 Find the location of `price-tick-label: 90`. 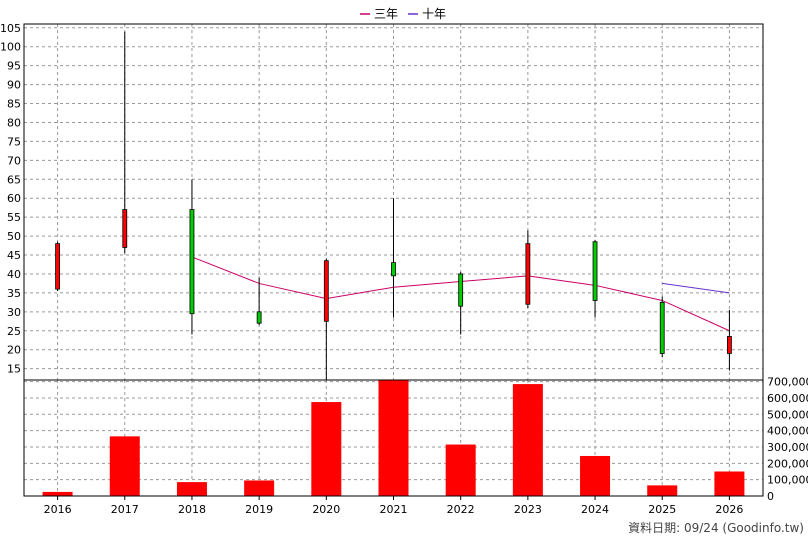

price-tick-label: 90 is located at coordinates (14, 85).